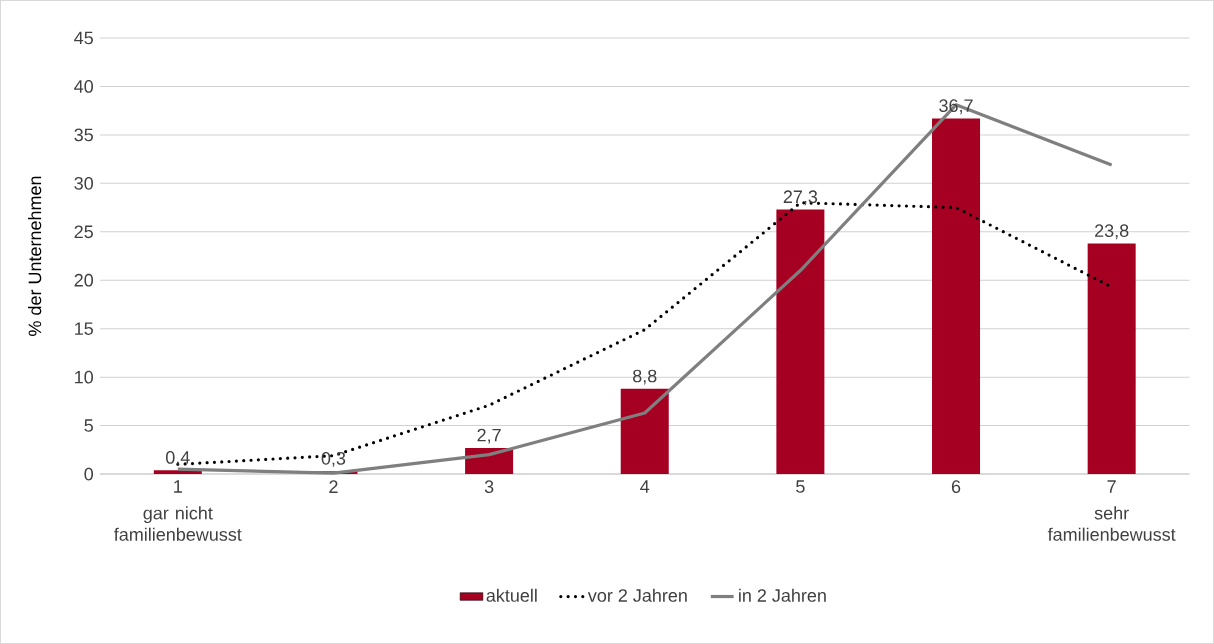 This screenshot has height=644, width=1214. Describe the element at coordinates (1111, 523) in the screenshot. I see `text: sehr familienbewusst` at that location.